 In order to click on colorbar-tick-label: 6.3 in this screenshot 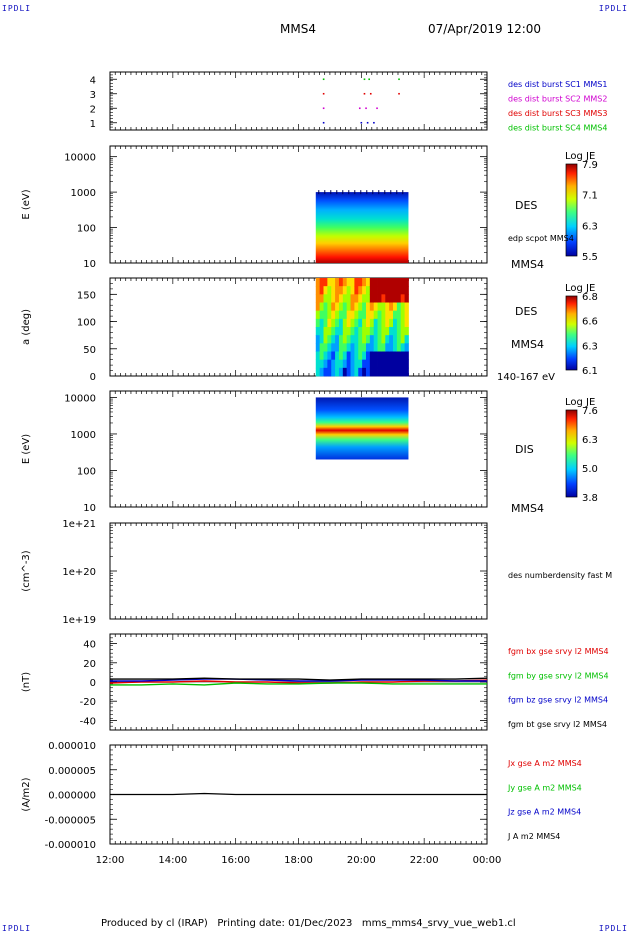, I will do `click(590, 346)`.